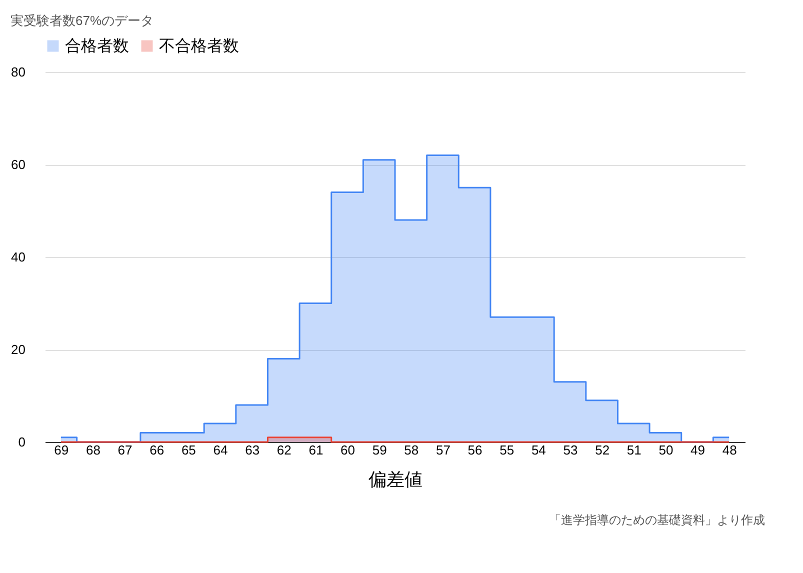  What do you see at coordinates (634, 450) in the screenshot?
I see `x-tick-label: 51` at bounding box center [634, 450].